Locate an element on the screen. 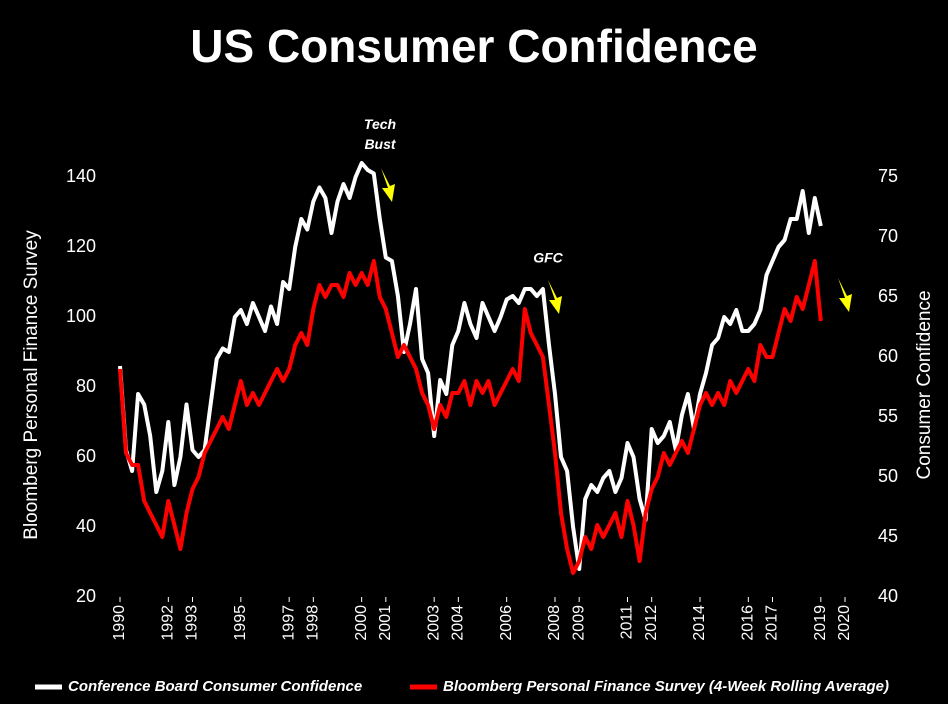 This screenshot has width=948, height=704. x-tick-label: 2000 is located at coordinates (361, 623).